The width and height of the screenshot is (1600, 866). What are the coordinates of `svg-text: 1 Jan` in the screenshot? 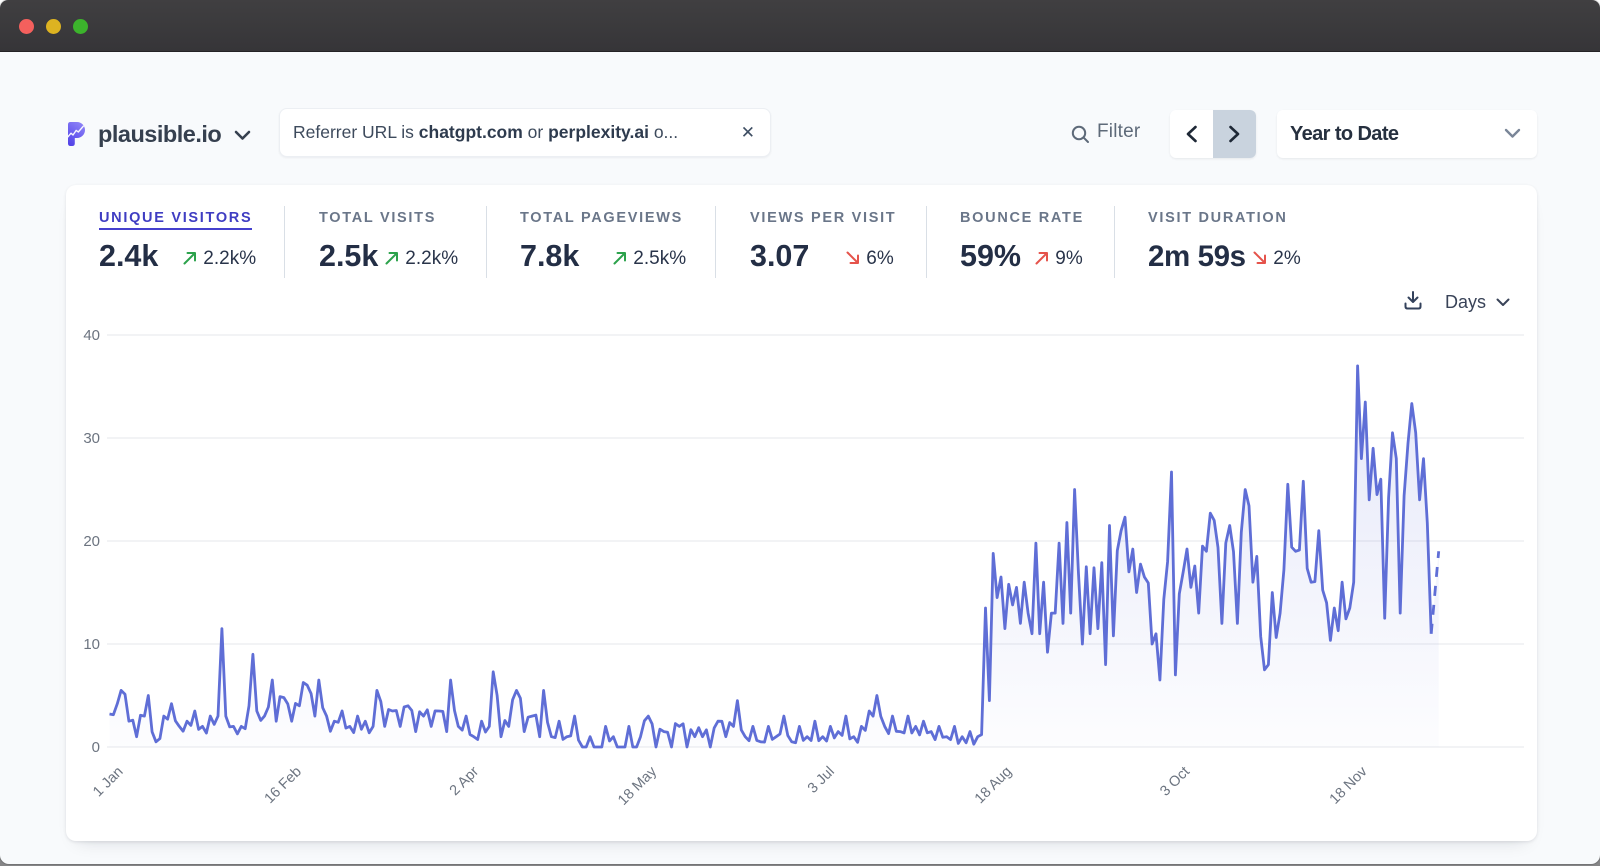 It's located at (108, 782).